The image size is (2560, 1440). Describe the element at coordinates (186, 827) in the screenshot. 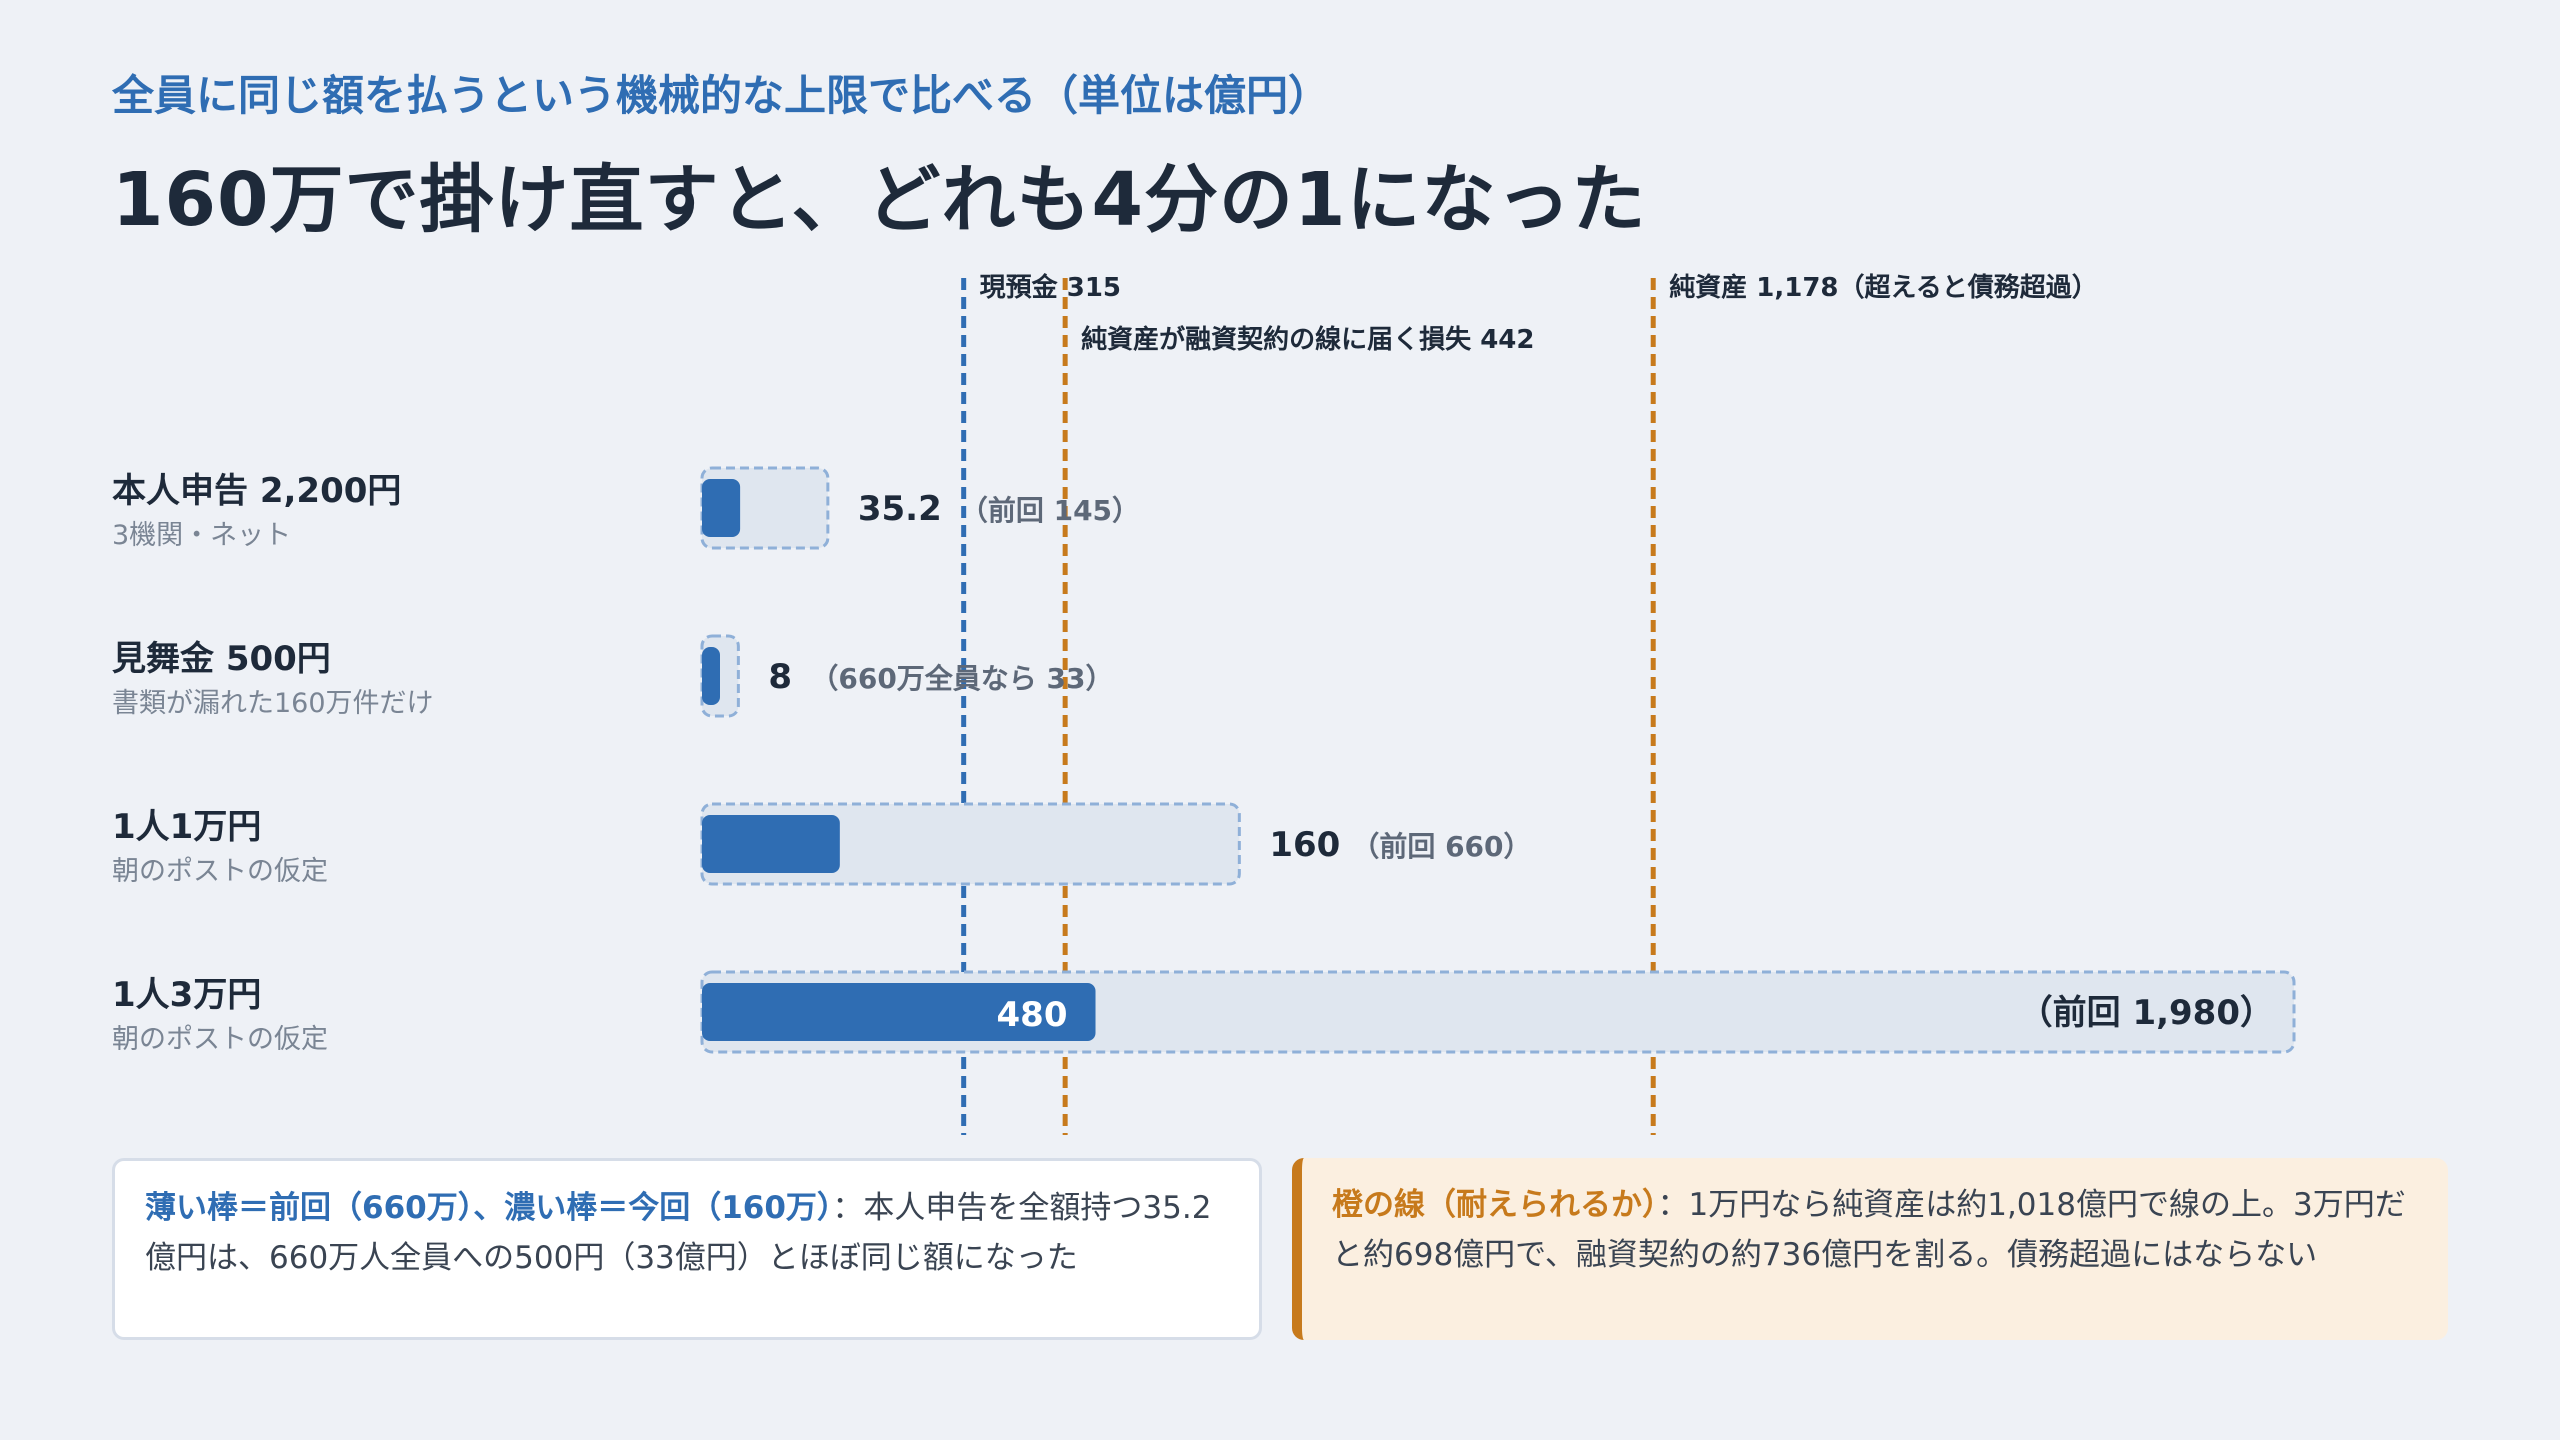

I see `row-label: 1人1万円` at that location.